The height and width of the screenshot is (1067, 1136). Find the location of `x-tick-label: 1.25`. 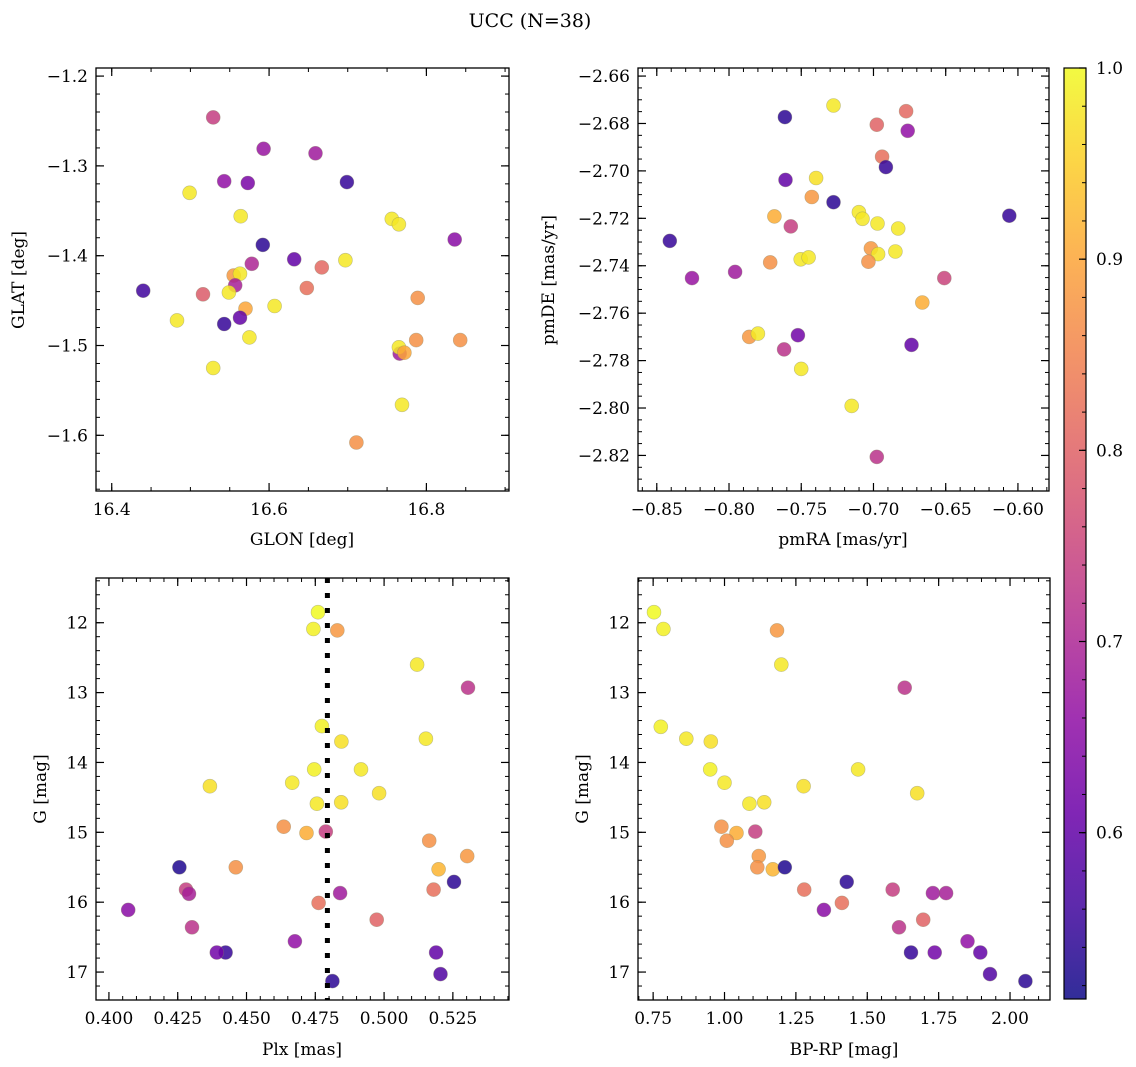

x-tick-label: 1.25 is located at coordinates (796, 1019).